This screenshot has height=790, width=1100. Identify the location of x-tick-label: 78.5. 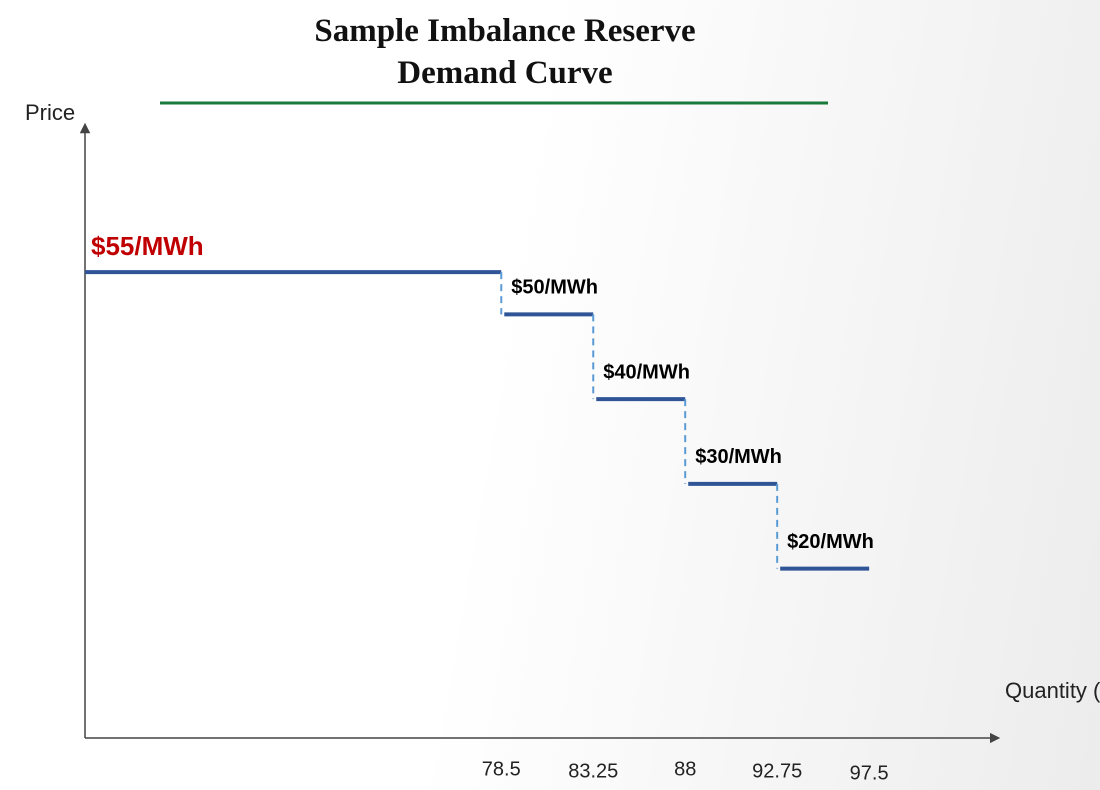
(501, 769).